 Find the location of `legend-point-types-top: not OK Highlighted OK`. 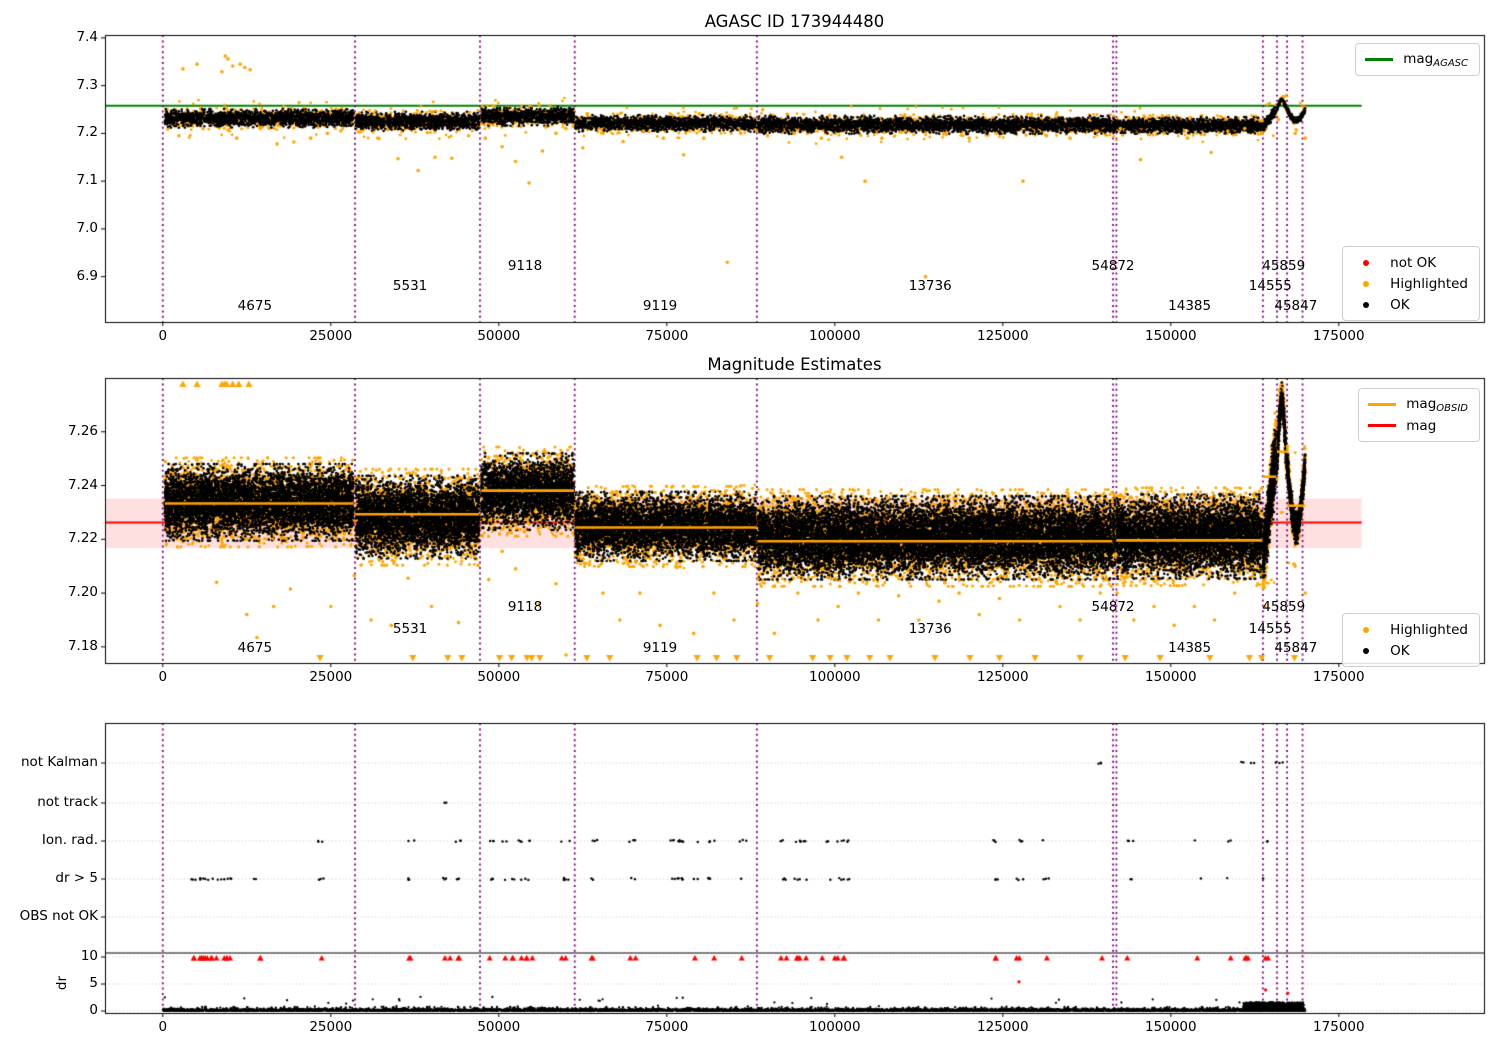

legend-point-types-top: not OK Highlighted OK is located at coordinates (1411, 283).